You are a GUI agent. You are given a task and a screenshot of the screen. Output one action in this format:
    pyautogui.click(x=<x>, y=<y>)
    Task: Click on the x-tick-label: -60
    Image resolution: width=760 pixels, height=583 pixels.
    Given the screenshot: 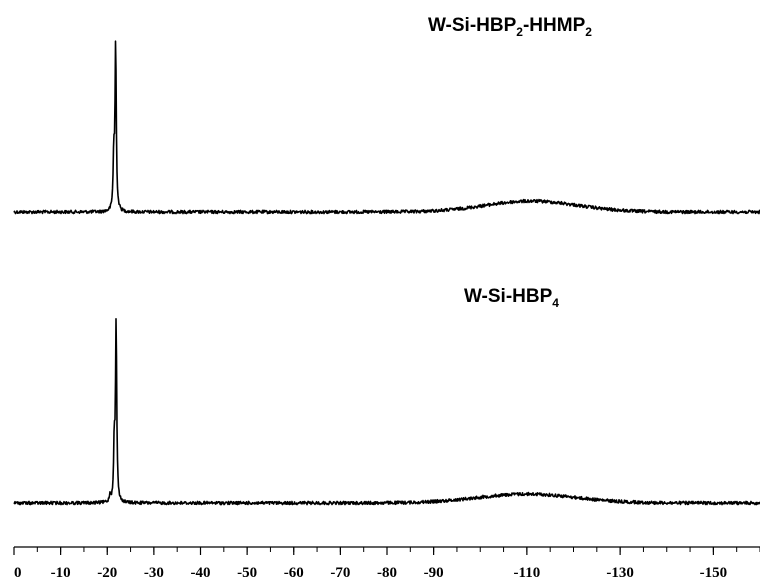 What is the action you would take?
    pyautogui.click(x=294, y=573)
    